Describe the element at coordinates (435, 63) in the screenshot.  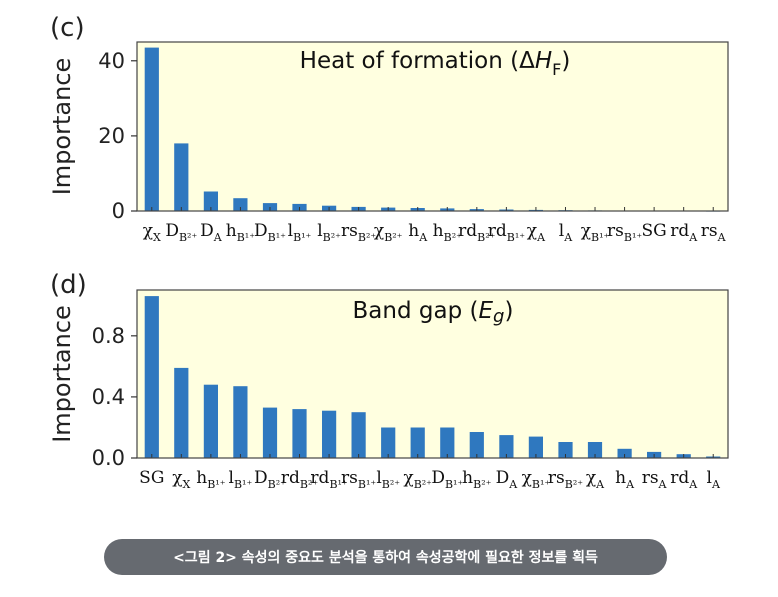
I see `chart-title: Heat of formation (ΔHF)` at that location.